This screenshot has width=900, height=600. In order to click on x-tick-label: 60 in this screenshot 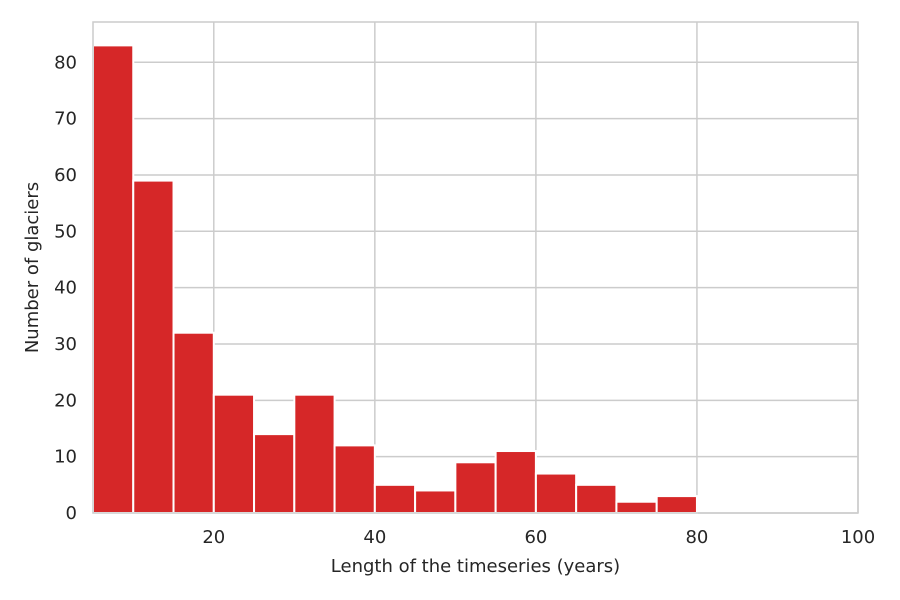, I will do `click(535, 537)`.